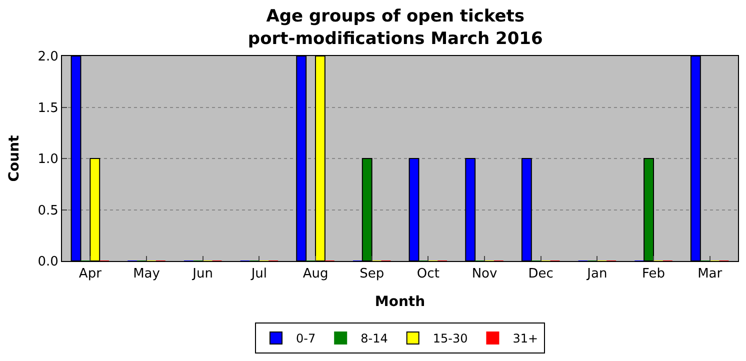 Image resolution: width=746 pixels, height=361 pixels. What do you see at coordinates (90, 274) in the screenshot?
I see `x-tick-label: Apr` at bounding box center [90, 274].